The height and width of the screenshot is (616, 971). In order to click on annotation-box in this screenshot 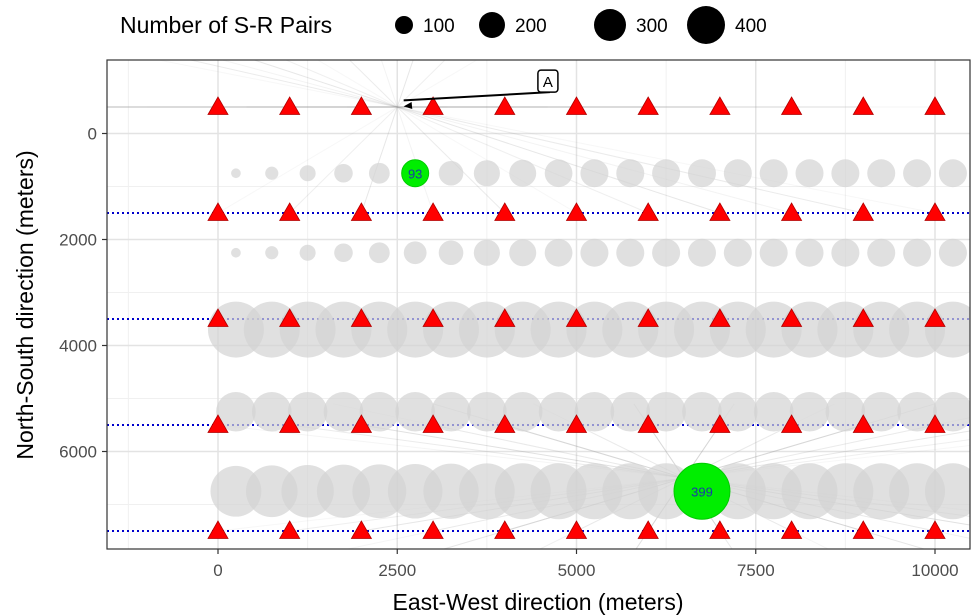, I will do `click(548, 81)`.